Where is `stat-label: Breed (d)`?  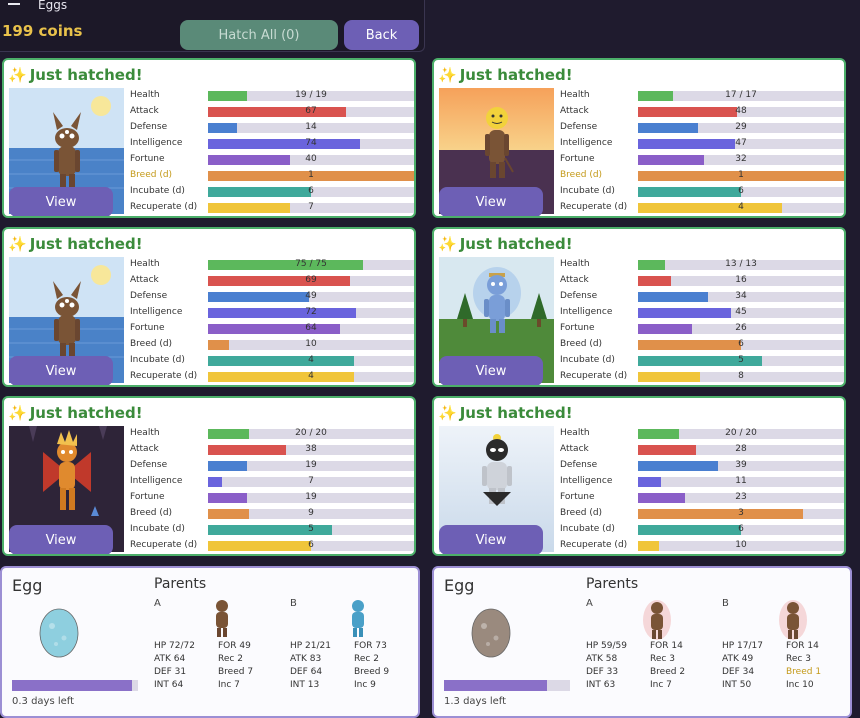 stat-label: Breed (d) is located at coordinates (151, 513).